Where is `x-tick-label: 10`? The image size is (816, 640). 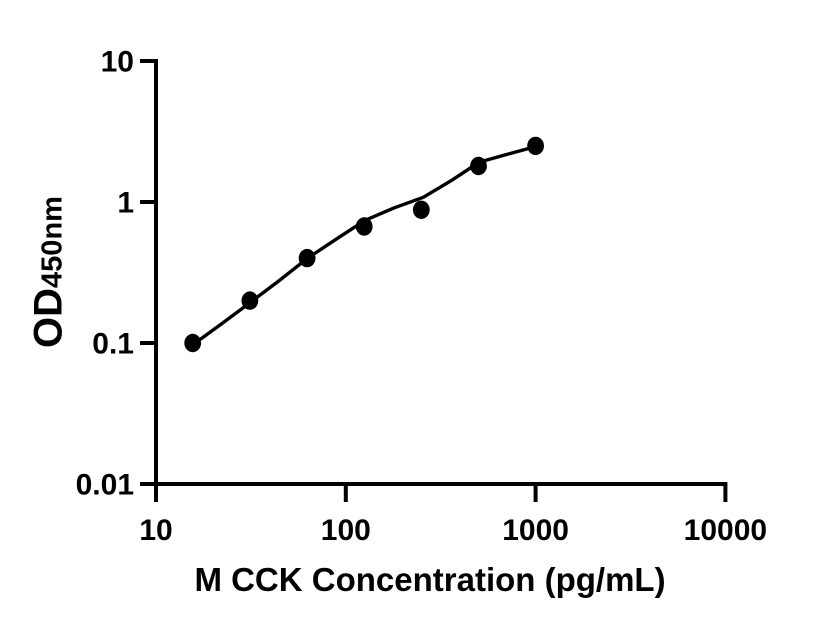
x-tick-label: 10 is located at coordinates (155, 530).